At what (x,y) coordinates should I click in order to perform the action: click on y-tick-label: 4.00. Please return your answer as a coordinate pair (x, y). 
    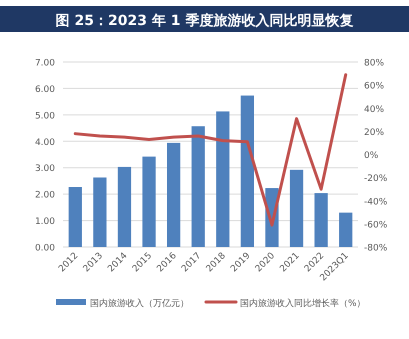
    Looking at the image, I should click on (45, 143).